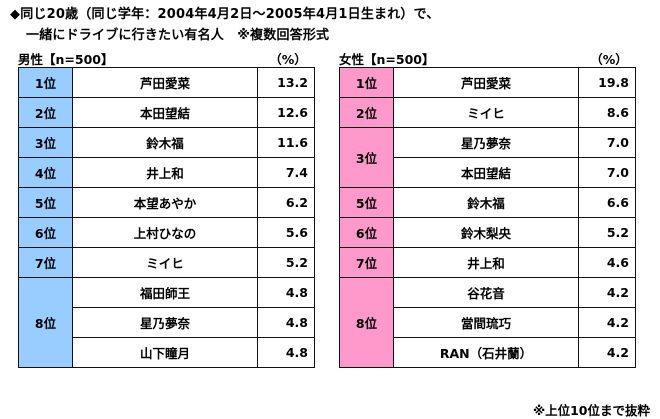  What do you see at coordinates (609, 59) in the screenshot?
I see `female-percent-header: （%）` at bounding box center [609, 59].